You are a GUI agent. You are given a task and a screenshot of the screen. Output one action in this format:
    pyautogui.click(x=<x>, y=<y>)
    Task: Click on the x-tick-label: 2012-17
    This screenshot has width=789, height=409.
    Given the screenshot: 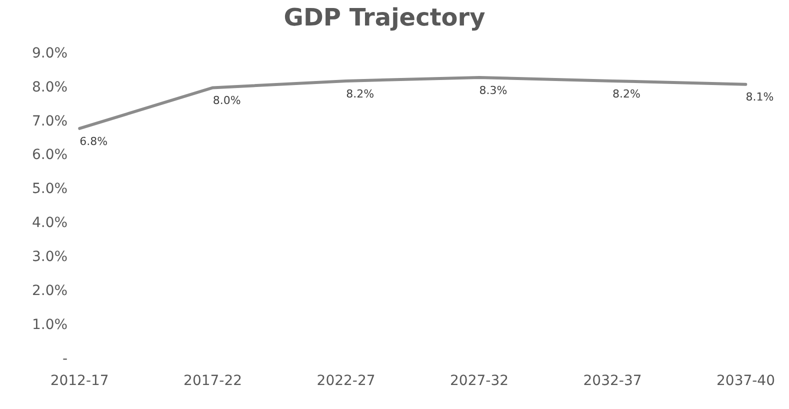 What is the action you would take?
    pyautogui.click(x=79, y=381)
    